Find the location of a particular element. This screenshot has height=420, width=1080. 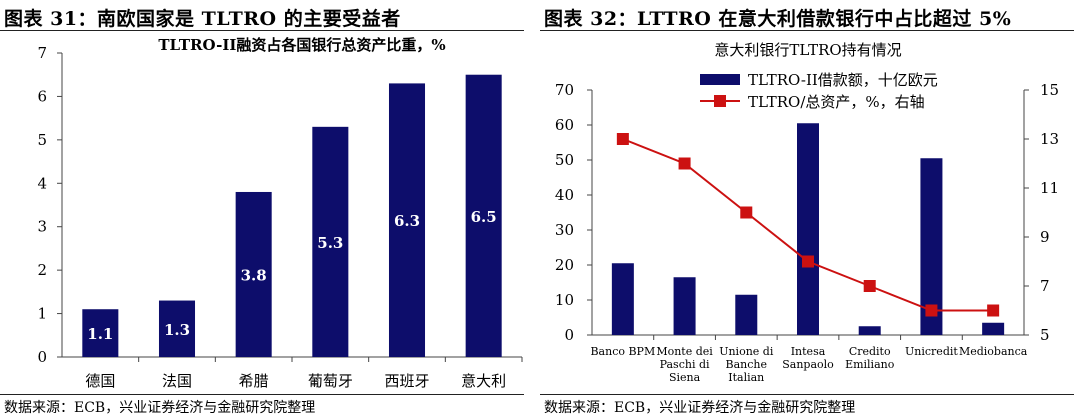

right-x-category-label: Emiliano is located at coordinates (870, 364).